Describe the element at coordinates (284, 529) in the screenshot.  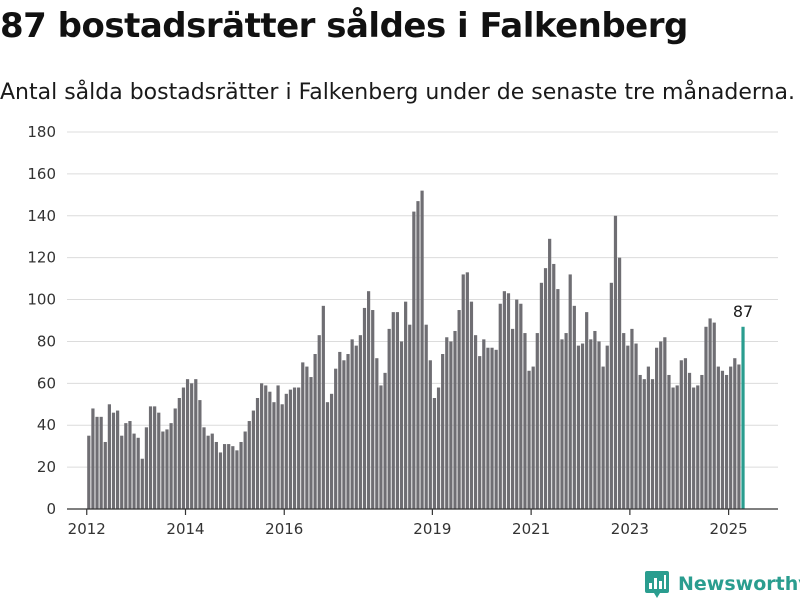
I see `x-tick-label: 2016` at that location.